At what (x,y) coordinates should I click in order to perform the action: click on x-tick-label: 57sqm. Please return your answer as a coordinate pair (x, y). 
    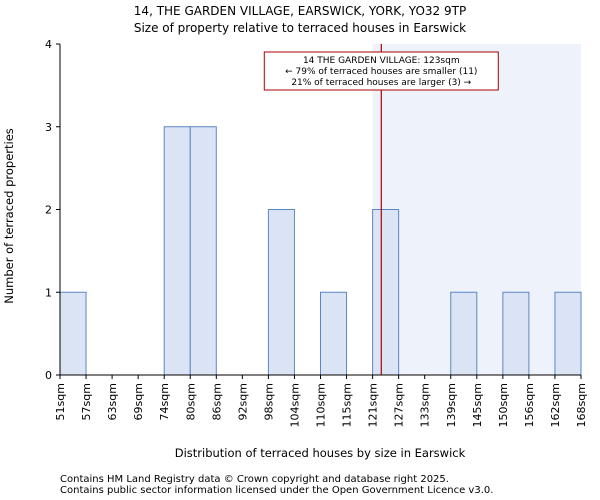
    Looking at the image, I should click on (86, 401).